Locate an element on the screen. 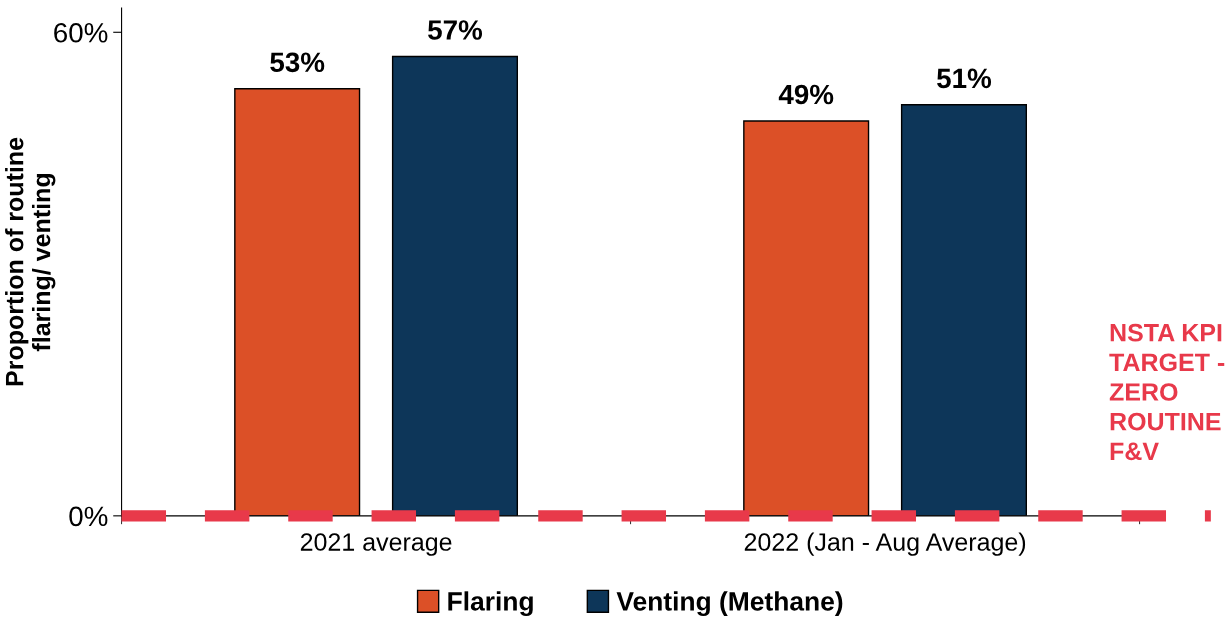  x-tick-label: 2022 (Jan - Aug Average) is located at coordinates (885, 544).